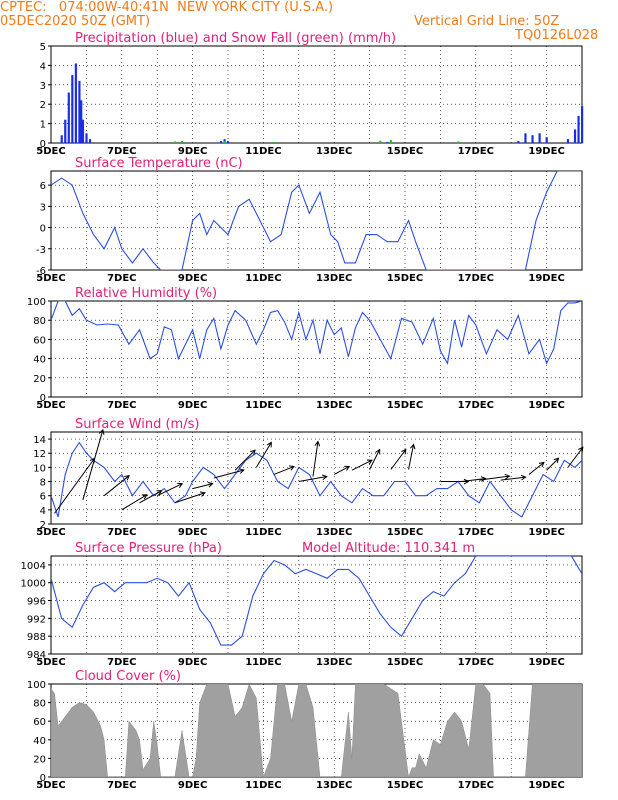 Image resolution: width=618 pixels, height=800 pixels. Describe the element at coordinates (263, 532) in the screenshot. I see `wind-xtick-label: 11DEC` at that location.